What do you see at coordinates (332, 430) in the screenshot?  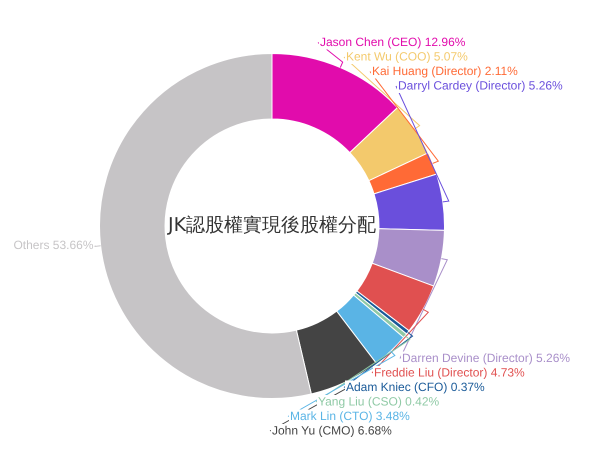 I see `slice-label: John Yu (CMO) 6.68%` at bounding box center [332, 430].